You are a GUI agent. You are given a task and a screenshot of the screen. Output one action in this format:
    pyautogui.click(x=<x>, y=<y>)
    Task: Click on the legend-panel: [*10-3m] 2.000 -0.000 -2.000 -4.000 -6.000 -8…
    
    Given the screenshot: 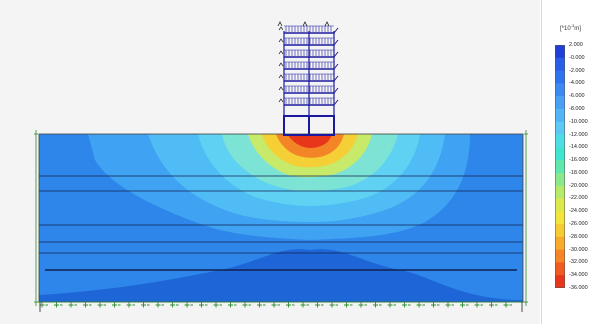 What is the action you would take?
    pyautogui.click(x=576, y=162)
    